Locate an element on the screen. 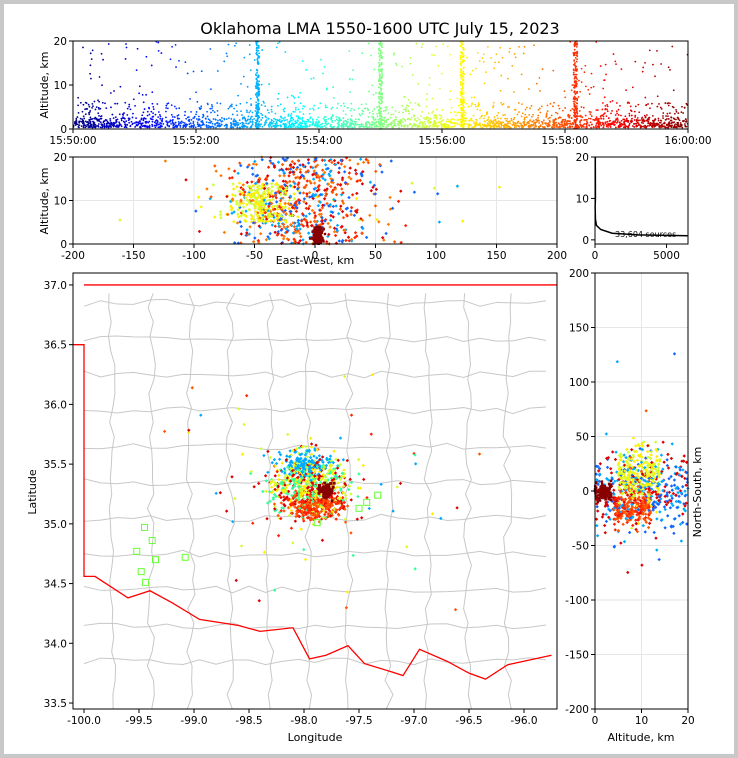  county-line is located at coordinates (315, 374).